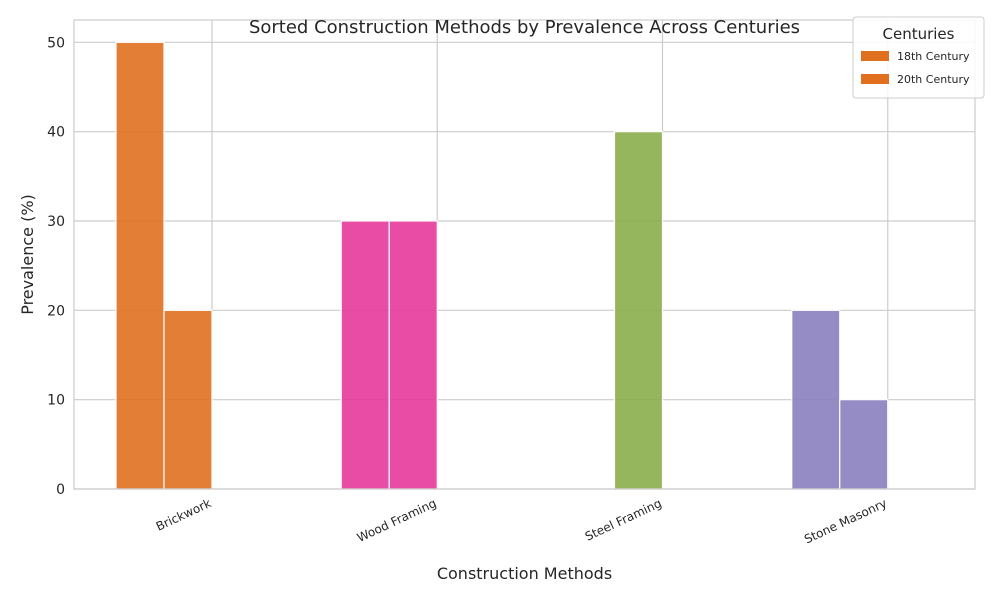 Image resolution: width=1000 pixels, height=600 pixels. I want to click on legend-label-20th-century: 20th Century, so click(933, 79).